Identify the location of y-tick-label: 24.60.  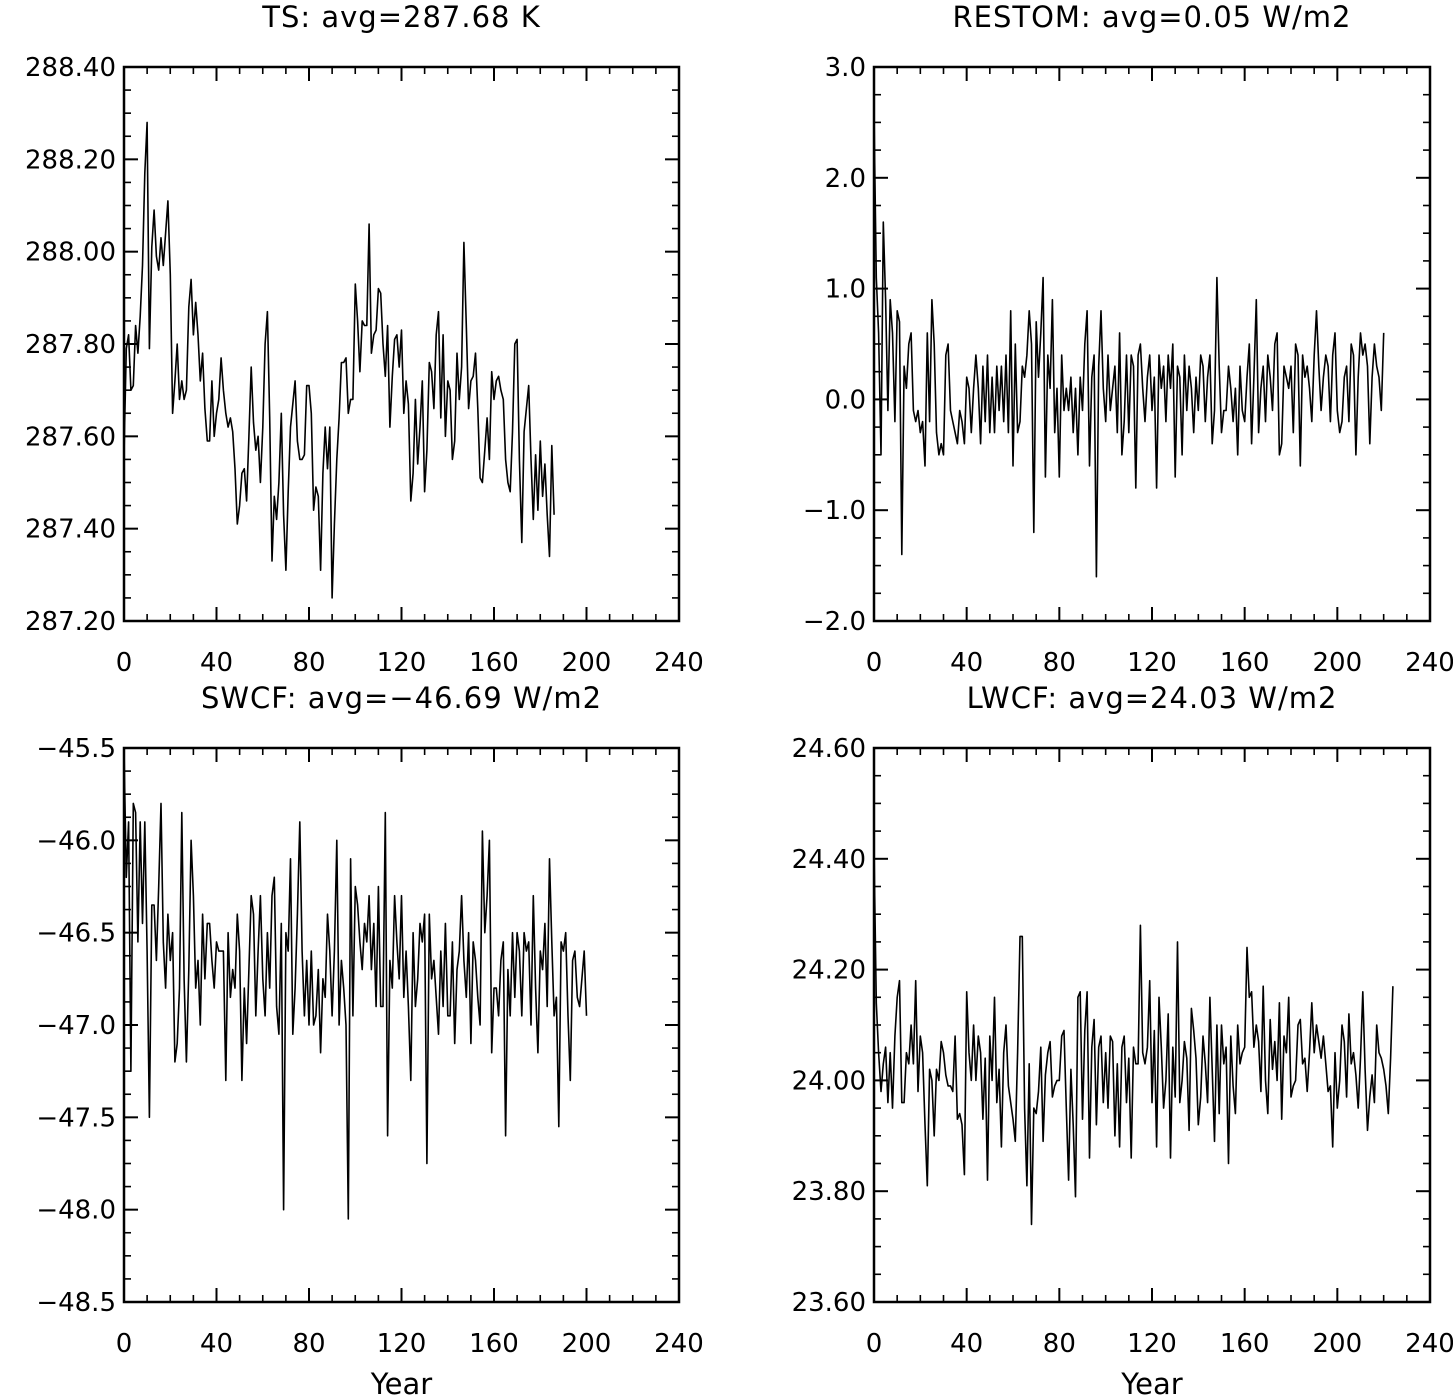
(829, 749).